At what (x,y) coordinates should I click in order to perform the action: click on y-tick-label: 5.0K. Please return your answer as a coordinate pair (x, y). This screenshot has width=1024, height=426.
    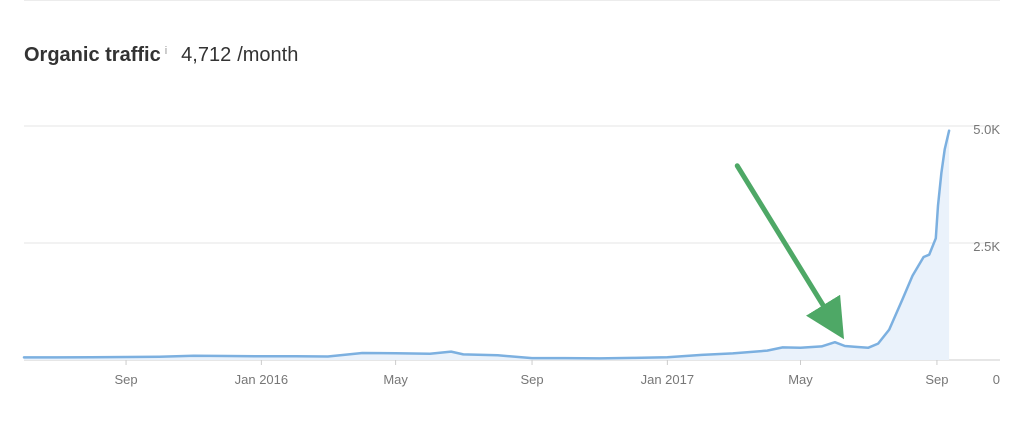
    Looking at the image, I should click on (986, 129).